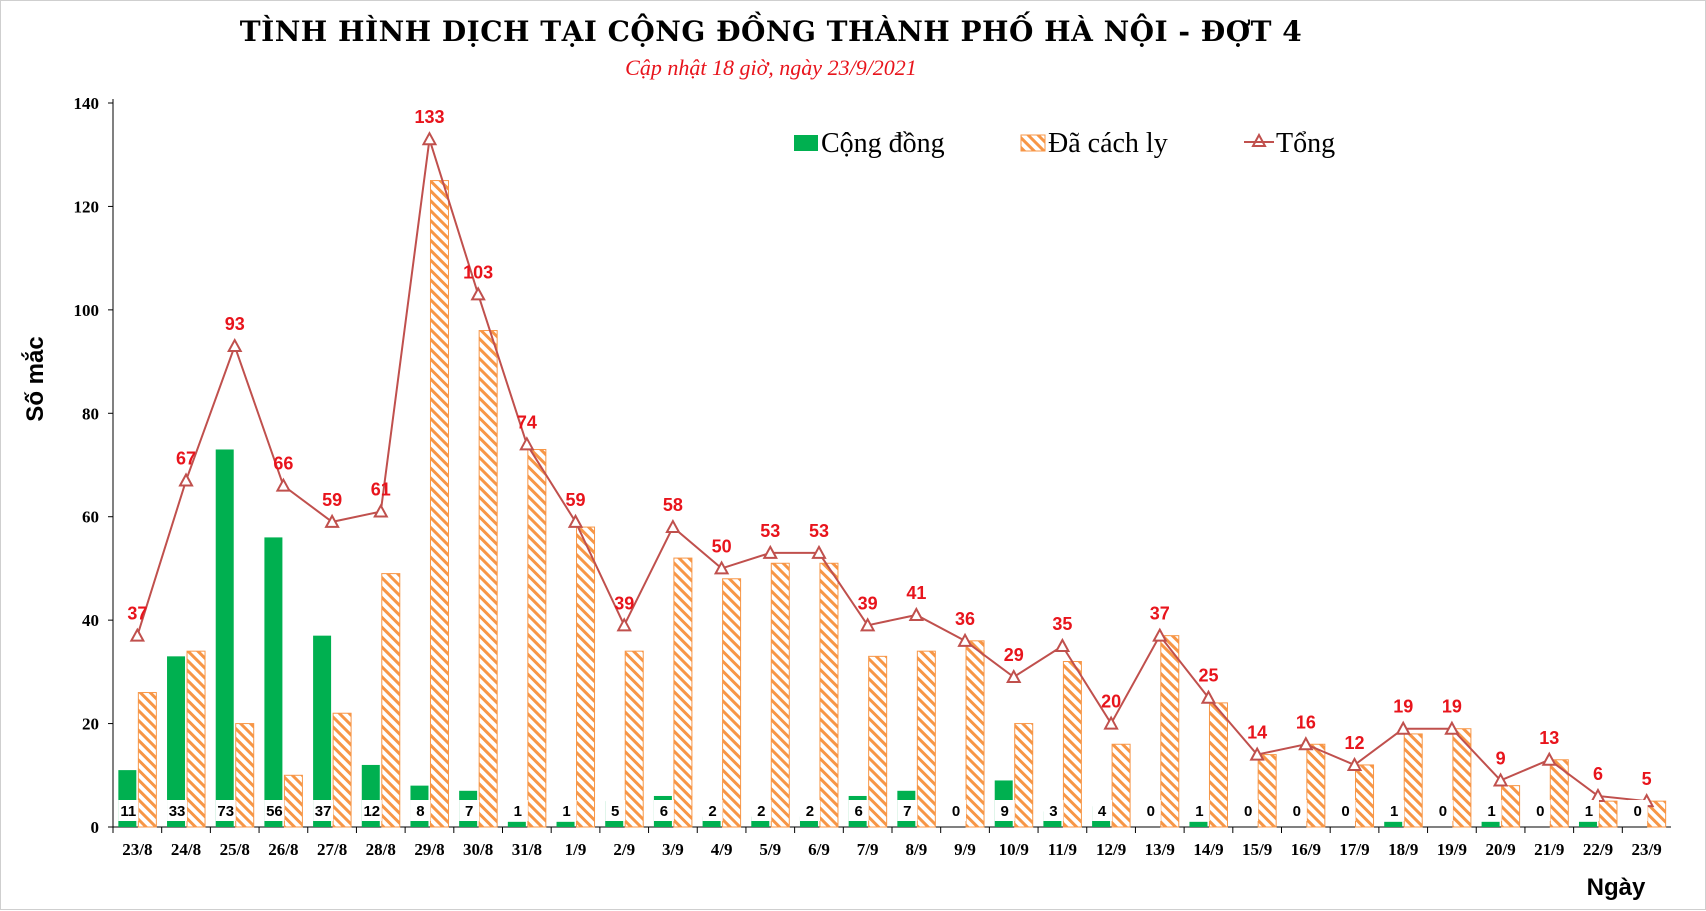 This screenshot has width=1706, height=911. Describe the element at coordinates (624, 849) in the screenshot. I see `x-tick-label: 2/9` at that location.